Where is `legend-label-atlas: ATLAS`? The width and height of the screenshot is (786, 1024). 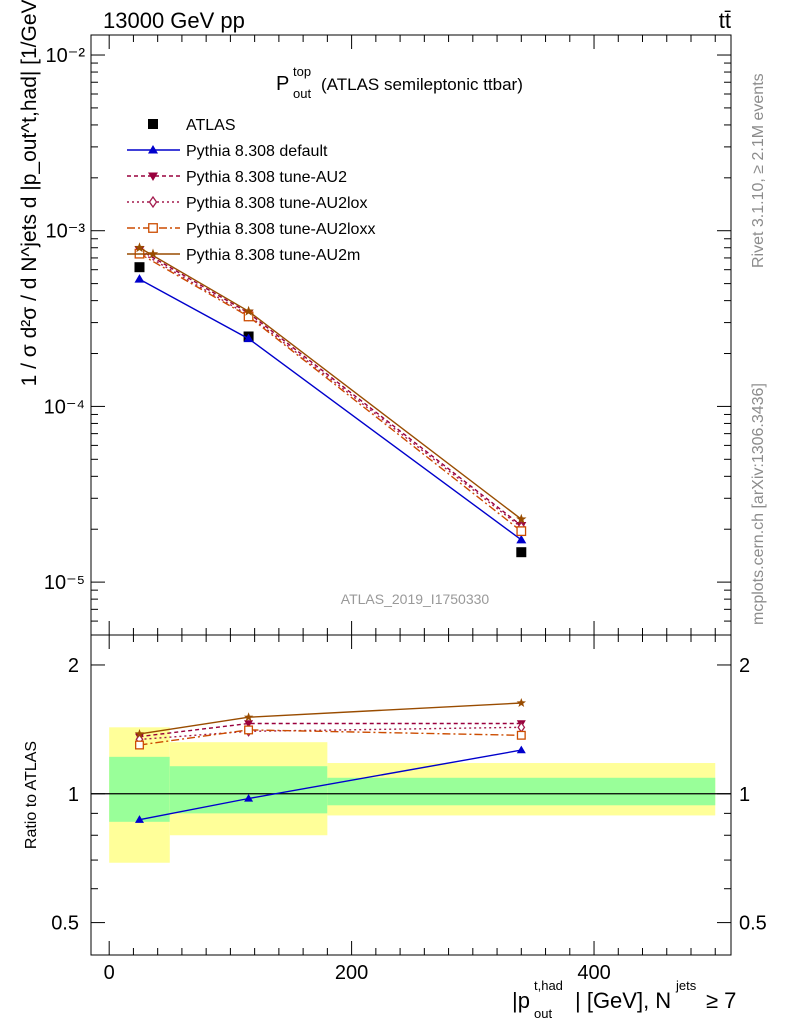 legend-label-atlas: ATLAS is located at coordinates (211, 125).